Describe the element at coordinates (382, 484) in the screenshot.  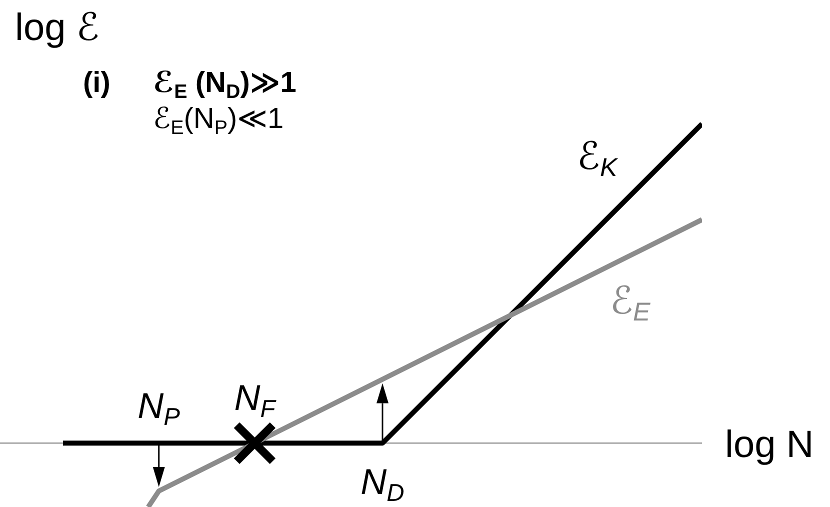
I see `x-tick-label: N$_{D}$` at that location.